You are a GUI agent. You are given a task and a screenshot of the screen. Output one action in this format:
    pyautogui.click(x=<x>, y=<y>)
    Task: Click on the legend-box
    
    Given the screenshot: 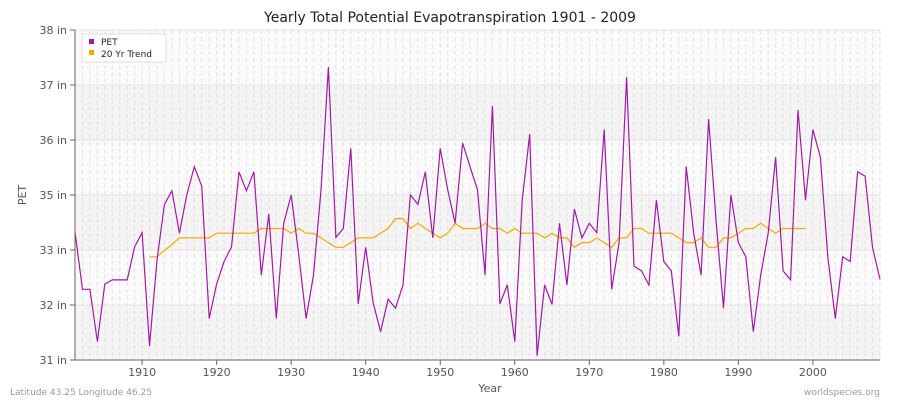 What is the action you would take?
    pyautogui.click(x=124, y=48)
    